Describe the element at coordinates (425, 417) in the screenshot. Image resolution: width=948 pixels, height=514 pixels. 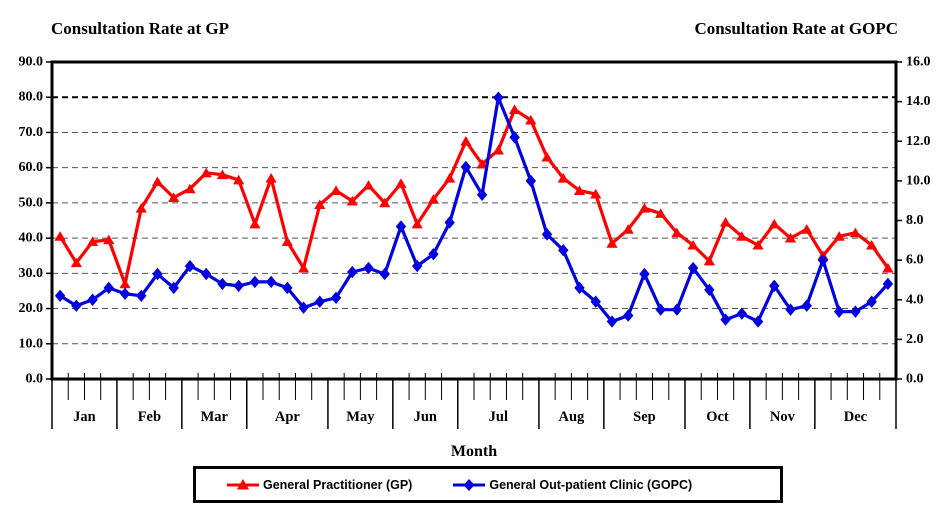
I see `month-label-jun: Jun` at that location.